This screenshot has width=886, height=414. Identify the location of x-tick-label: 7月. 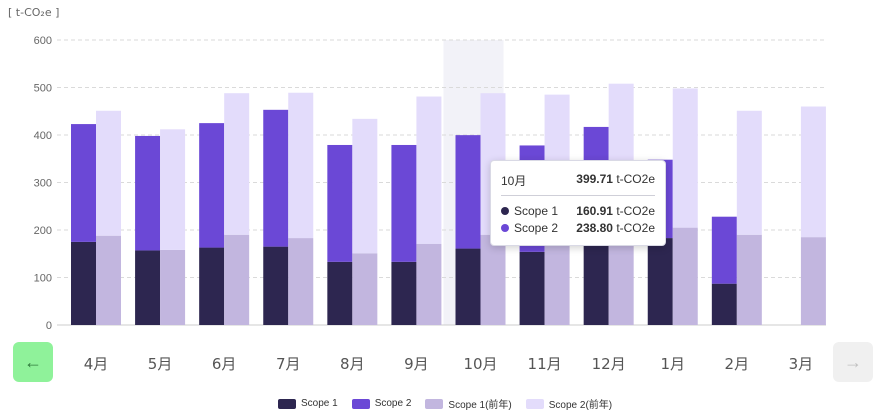
(288, 364).